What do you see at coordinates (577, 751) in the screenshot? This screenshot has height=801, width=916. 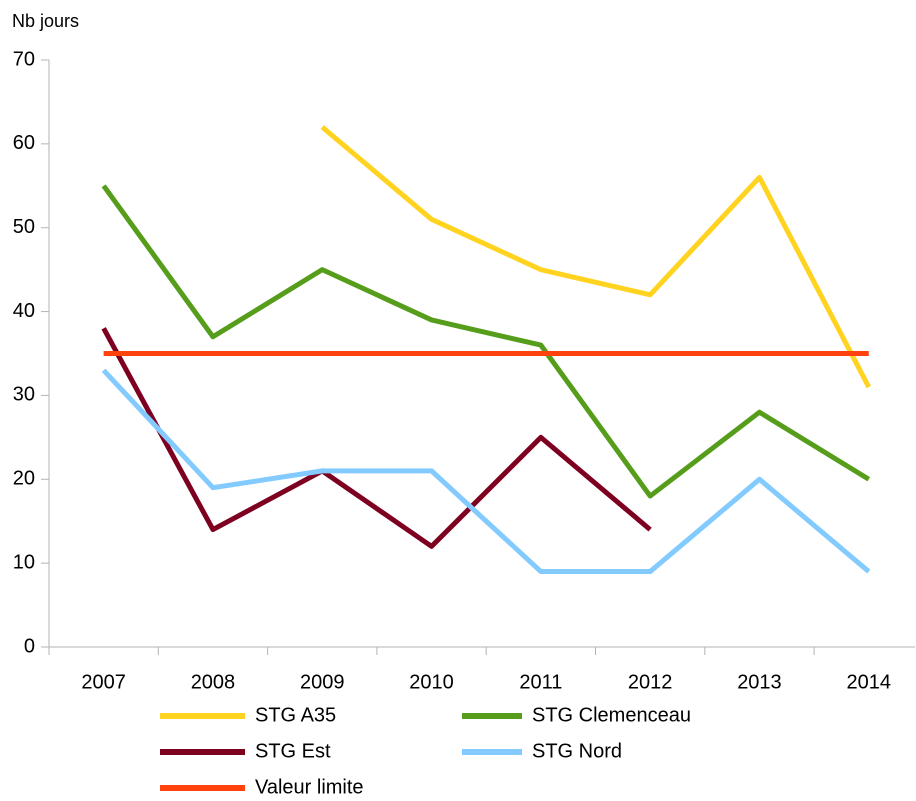 I see `legend-label: STG Nord` at bounding box center [577, 751].